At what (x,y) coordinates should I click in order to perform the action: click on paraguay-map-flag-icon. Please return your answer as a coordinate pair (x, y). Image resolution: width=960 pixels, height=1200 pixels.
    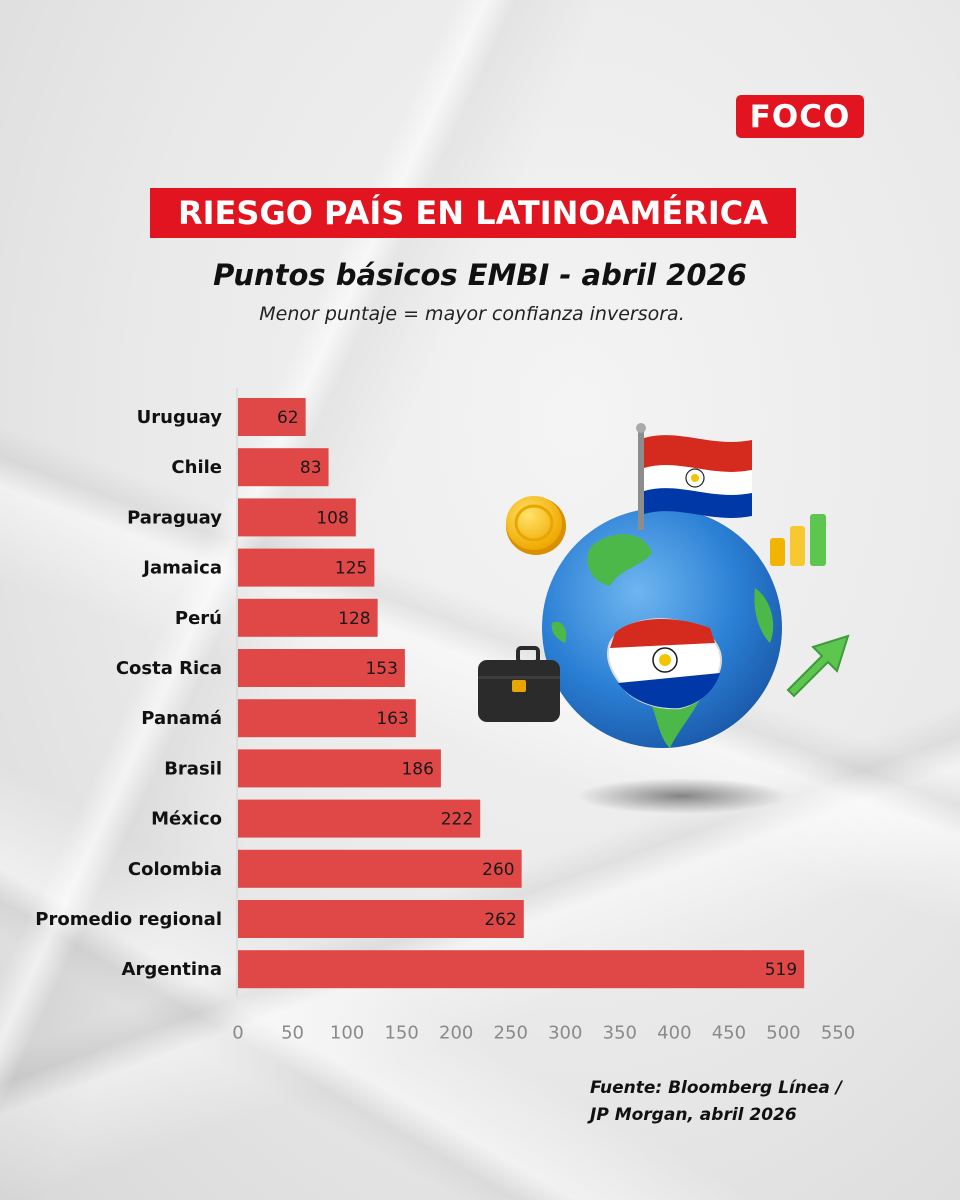
    Looking at the image, I should click on (664, 664).